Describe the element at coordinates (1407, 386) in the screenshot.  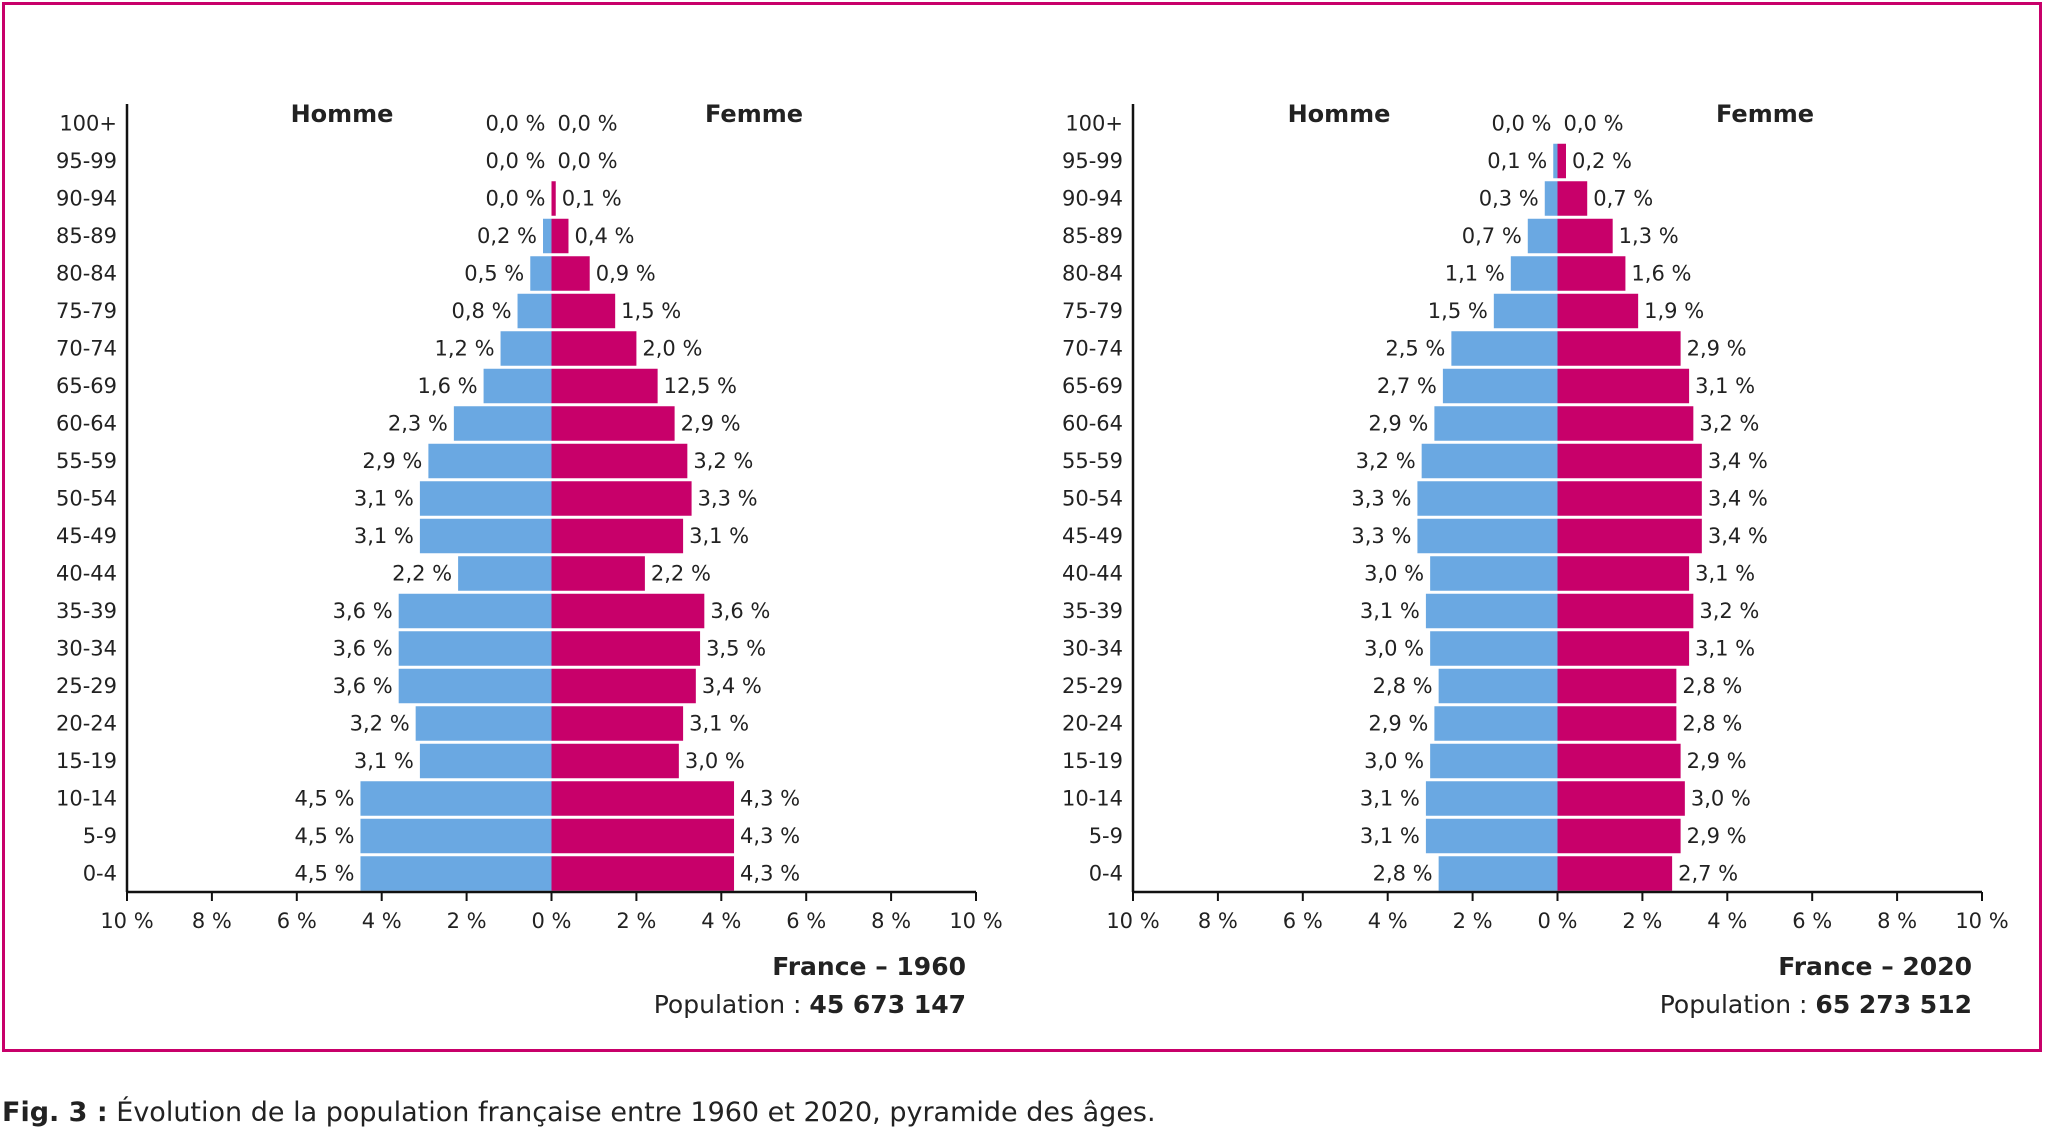
I see `value-label-homme: 2,7 %` at that location.